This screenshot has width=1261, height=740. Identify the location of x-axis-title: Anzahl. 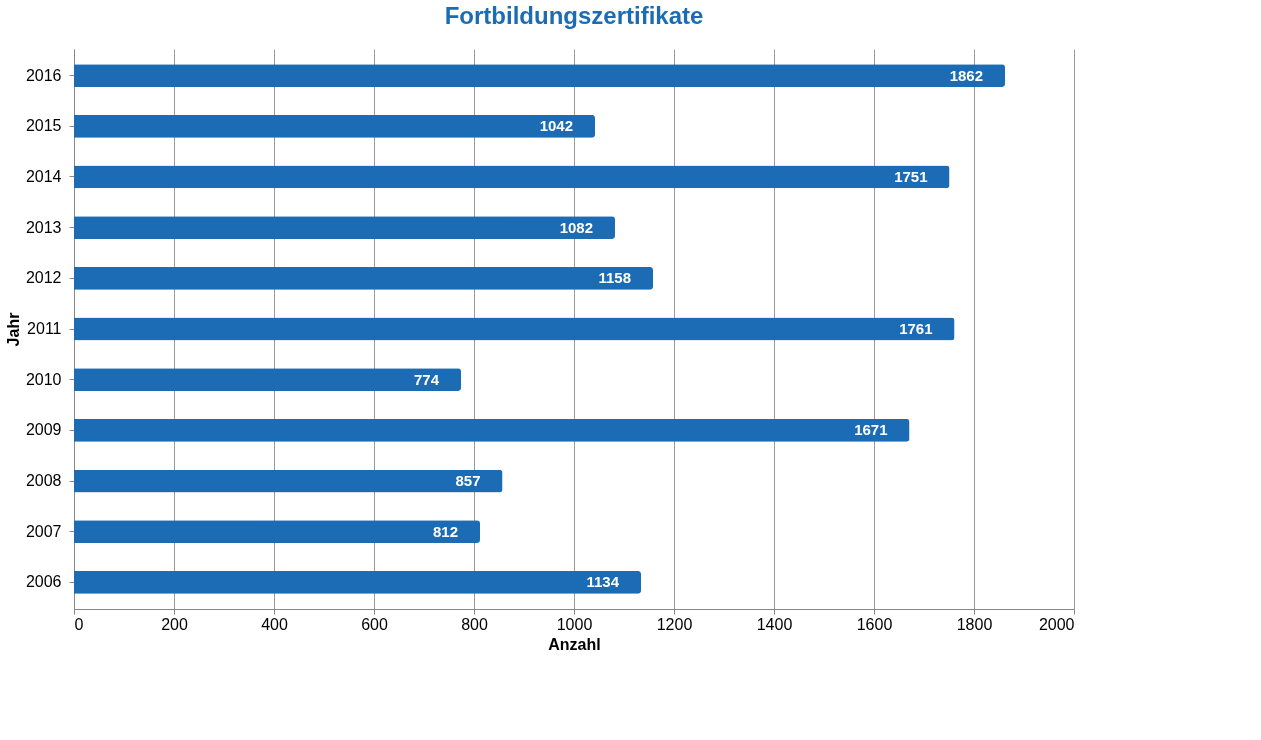
(574, 644).